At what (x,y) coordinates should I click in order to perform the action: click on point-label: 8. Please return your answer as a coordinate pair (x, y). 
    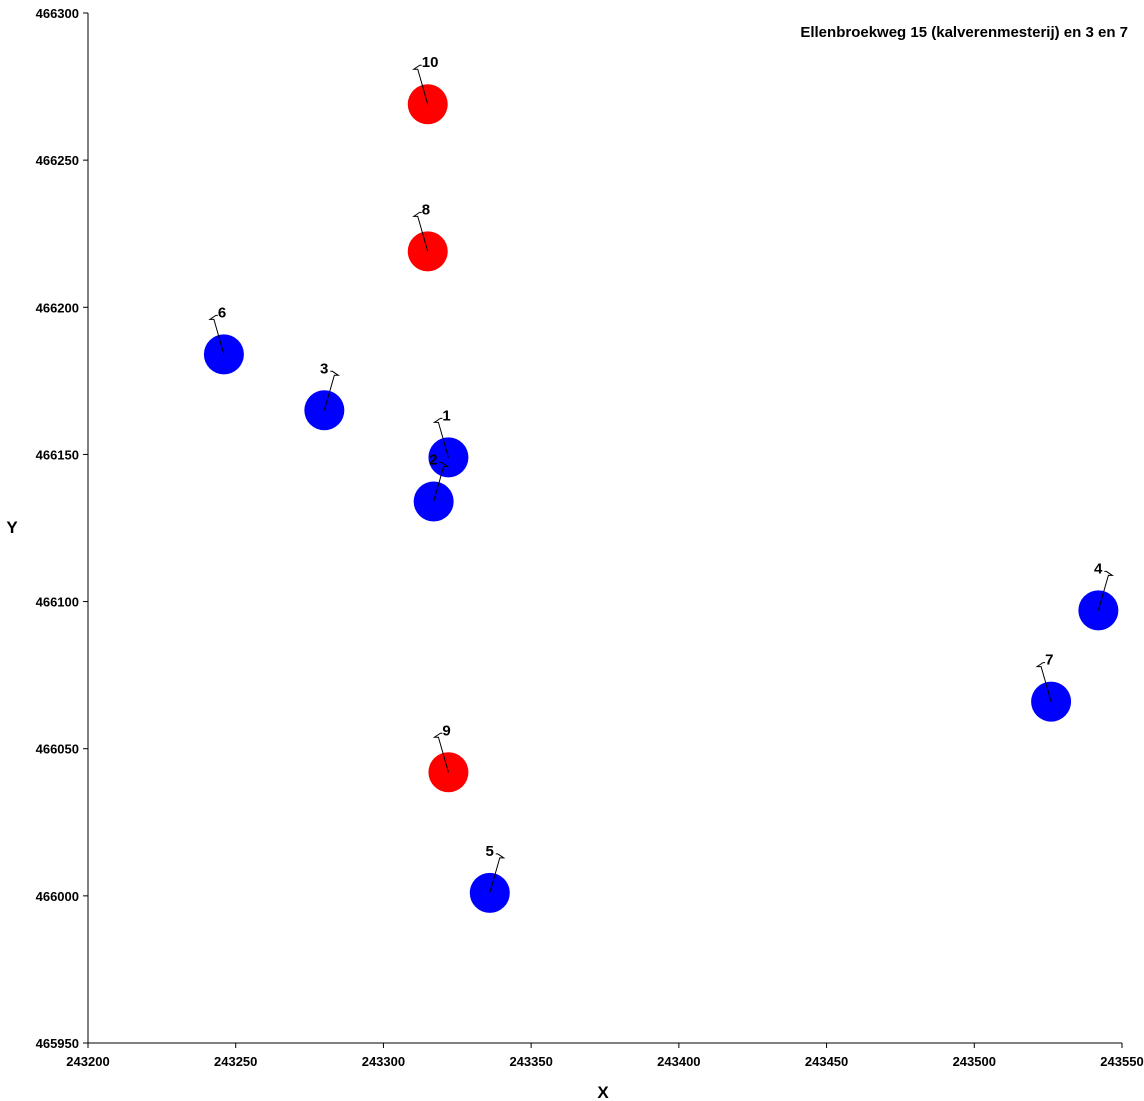
    Looking at the image, I should click on (426, 209).